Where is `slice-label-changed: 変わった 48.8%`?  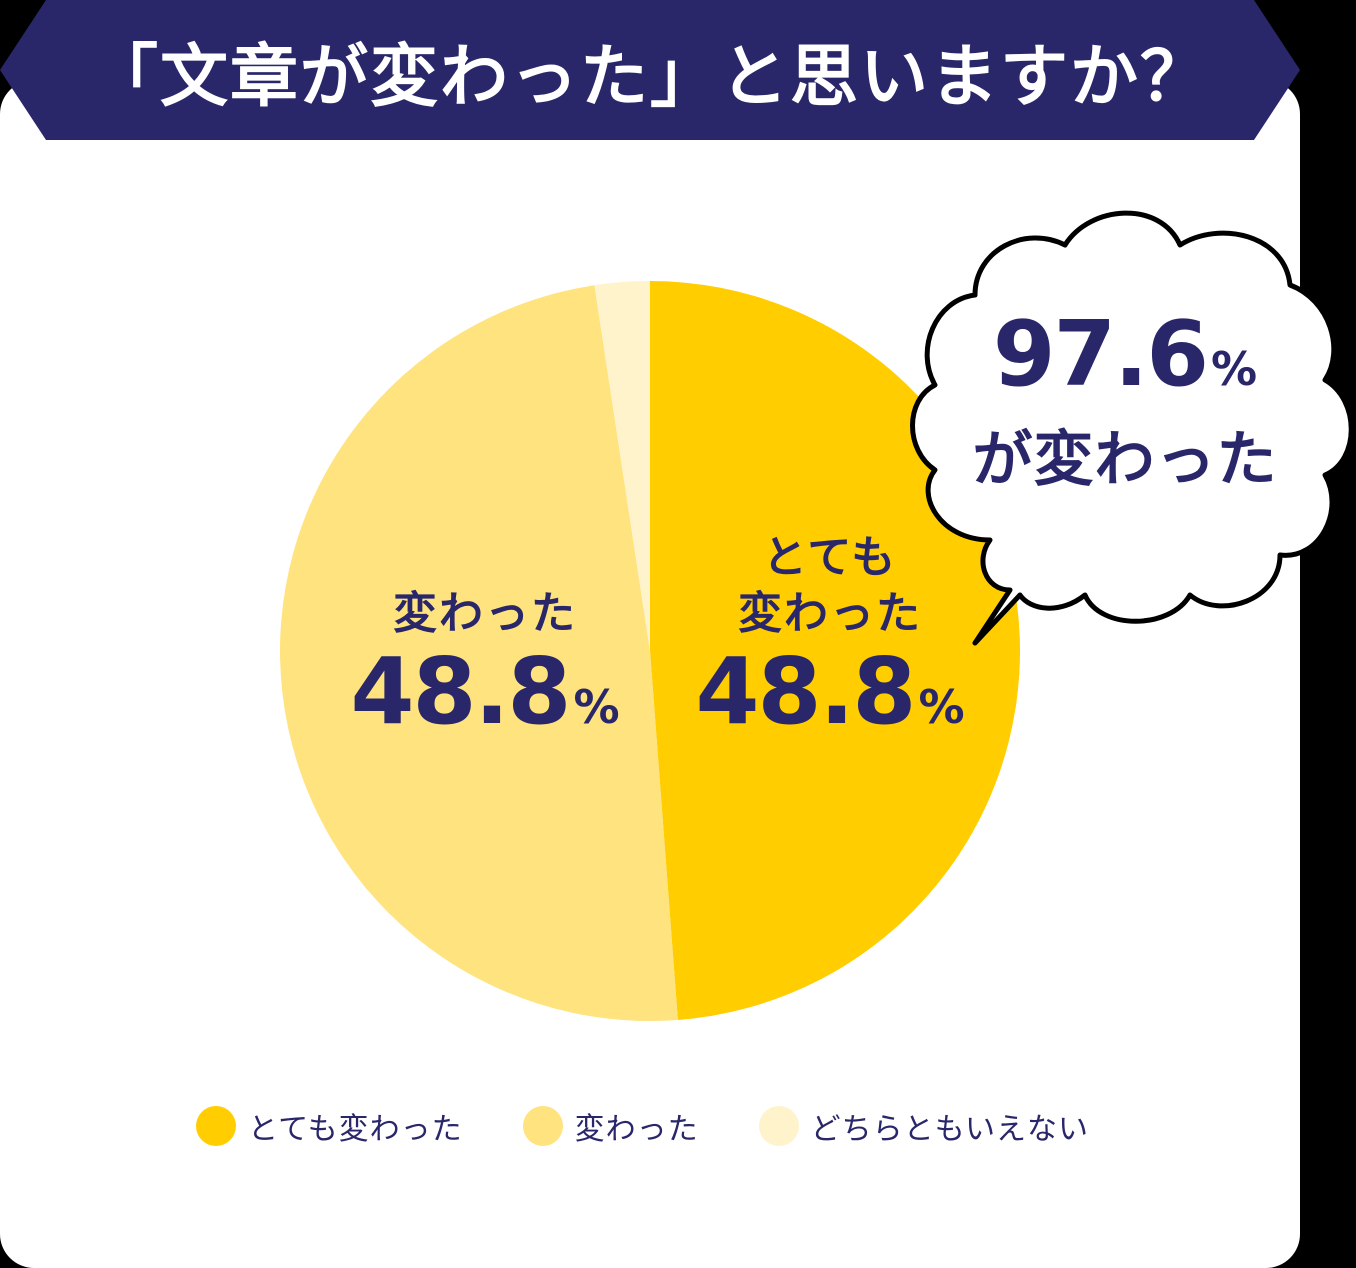 slice-label-changed: 変わった 48.8% is located at coordinates (485, 671).